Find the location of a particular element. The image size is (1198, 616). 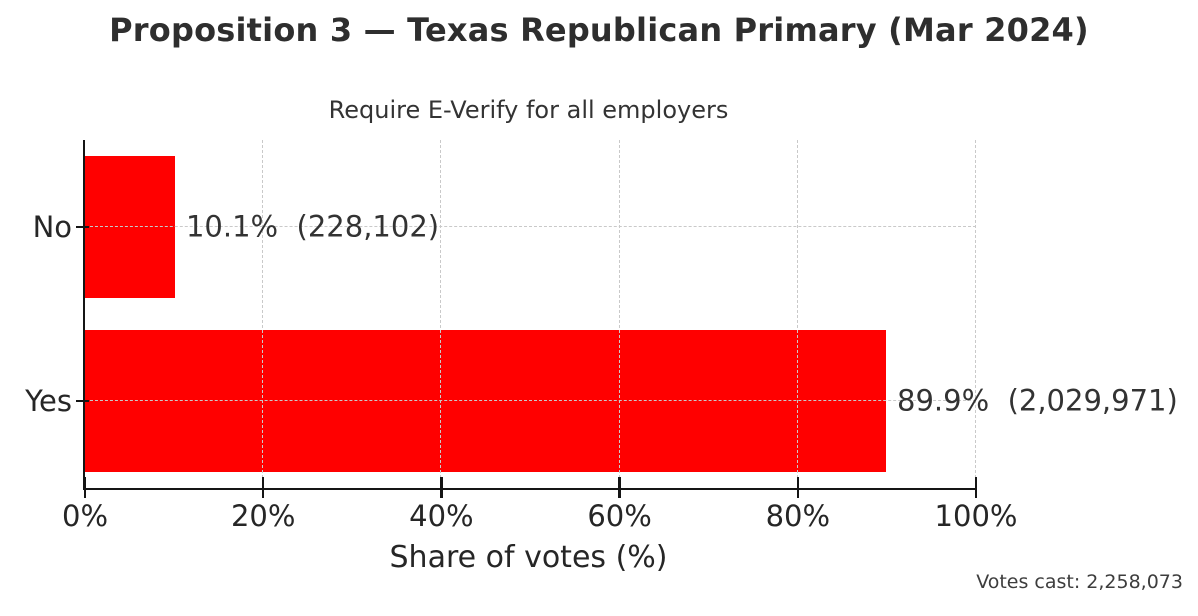

x-tick-label: 0% is located at coordinates (85, 516).